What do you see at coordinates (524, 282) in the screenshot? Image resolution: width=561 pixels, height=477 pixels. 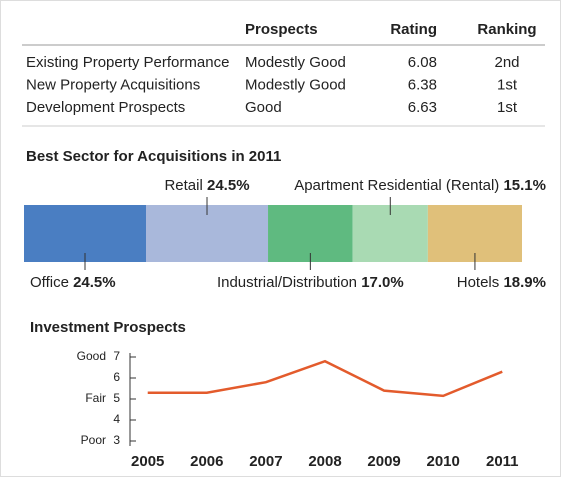 I see `value-label: 18.9%` at bounding box center [524, 282].